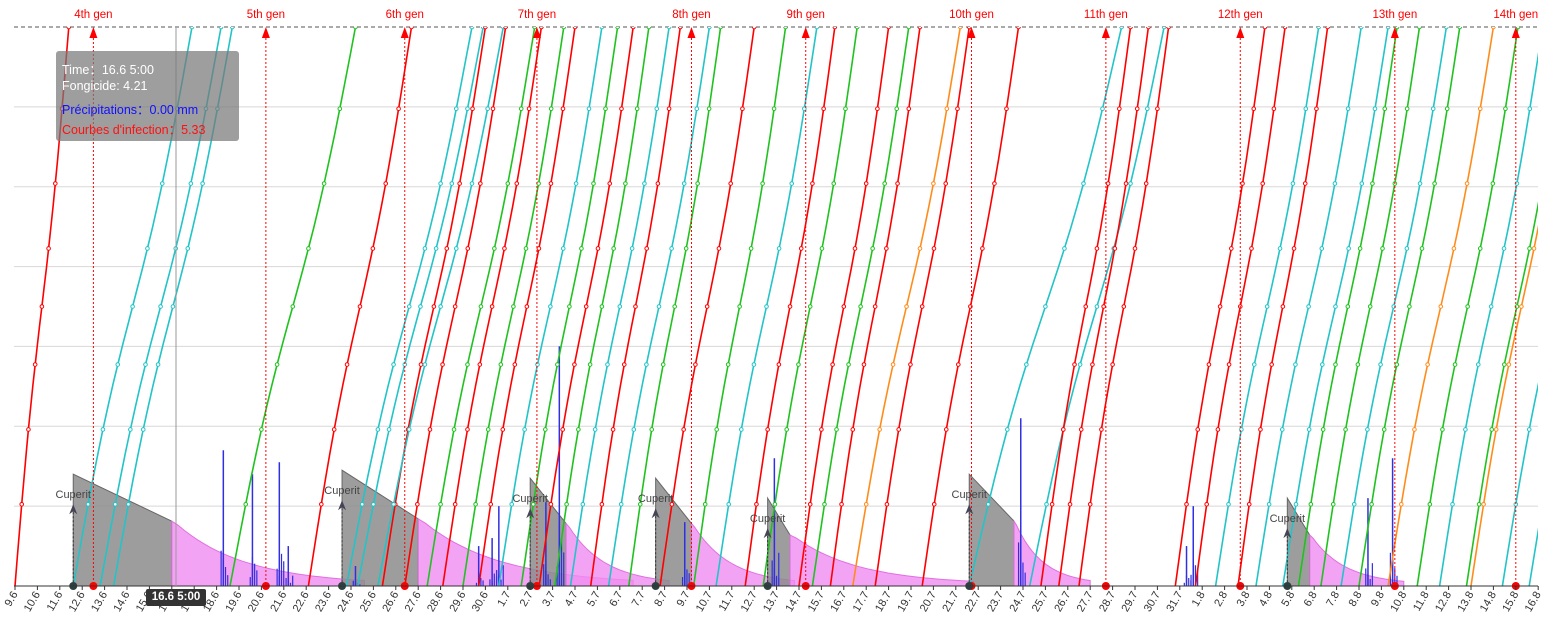 This screenshot has height=620, width=1541. I want to click on x-tick-label: 2.8, so click(1221, 599).